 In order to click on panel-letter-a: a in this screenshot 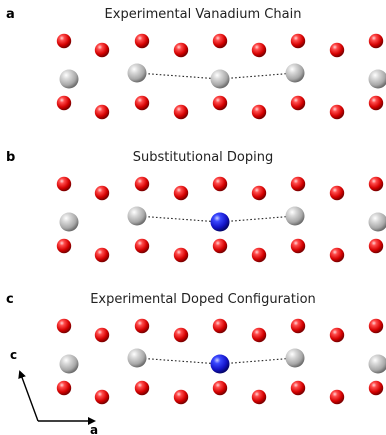, I will do `click(10, 14)`.